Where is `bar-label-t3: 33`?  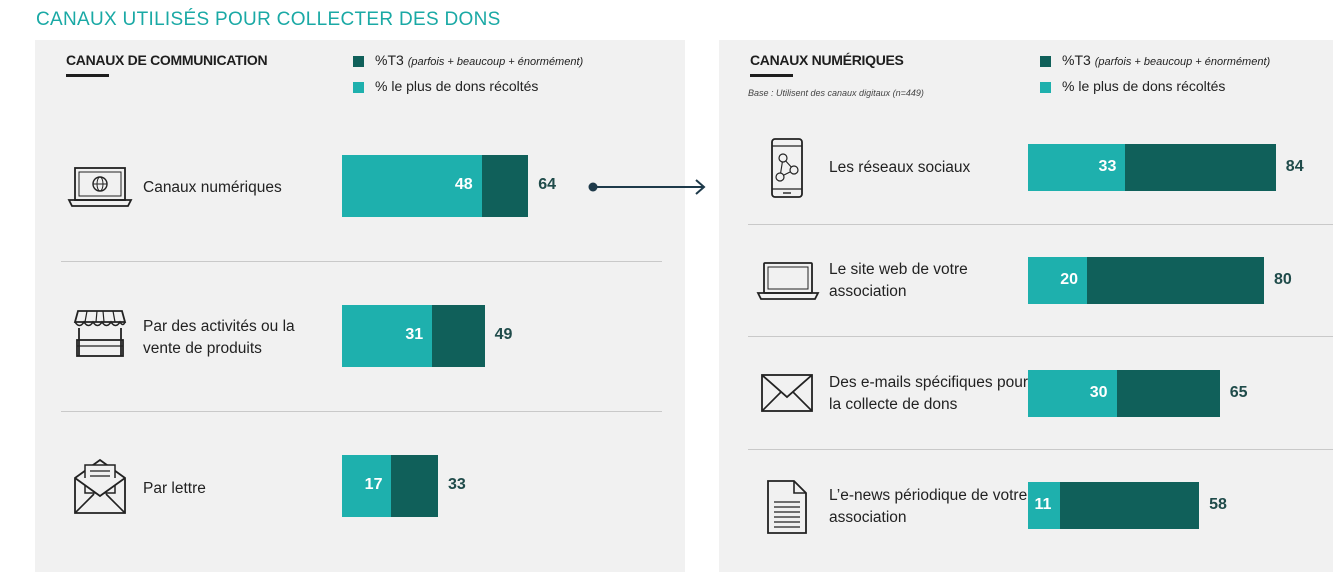 bar-label-t3: 33 is located at coordinates (457, 484).